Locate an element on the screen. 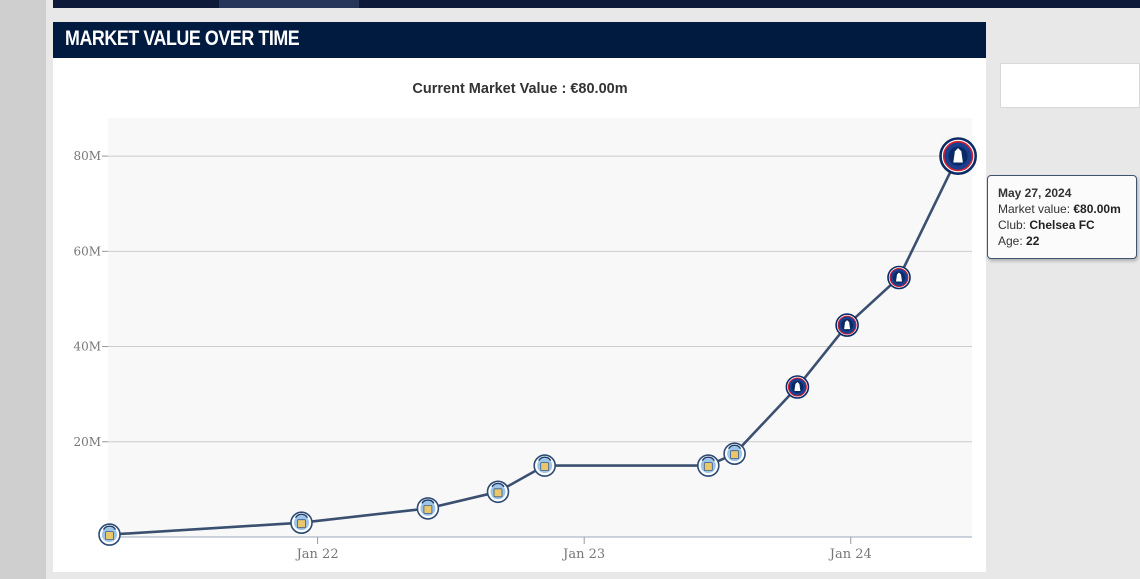  active-nav-tab is located at coordinates (289, 4).